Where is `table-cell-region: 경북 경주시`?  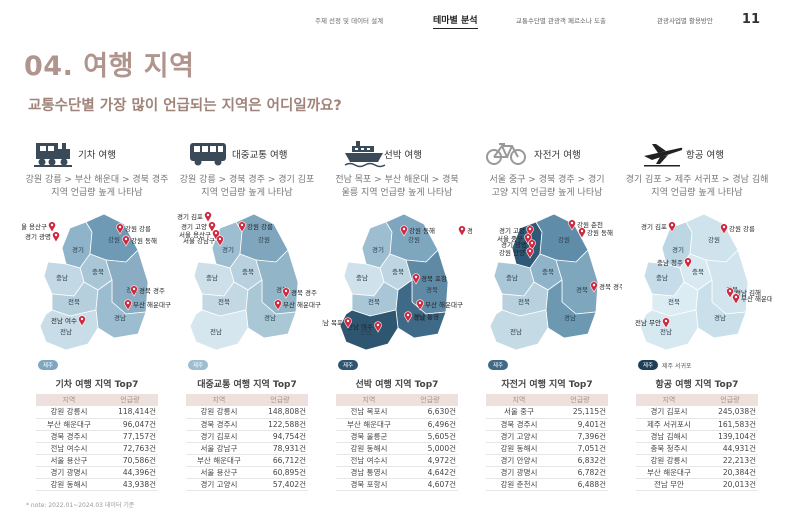
table-cell-region: 경북 경주시 is located at coordinates (219, 424).